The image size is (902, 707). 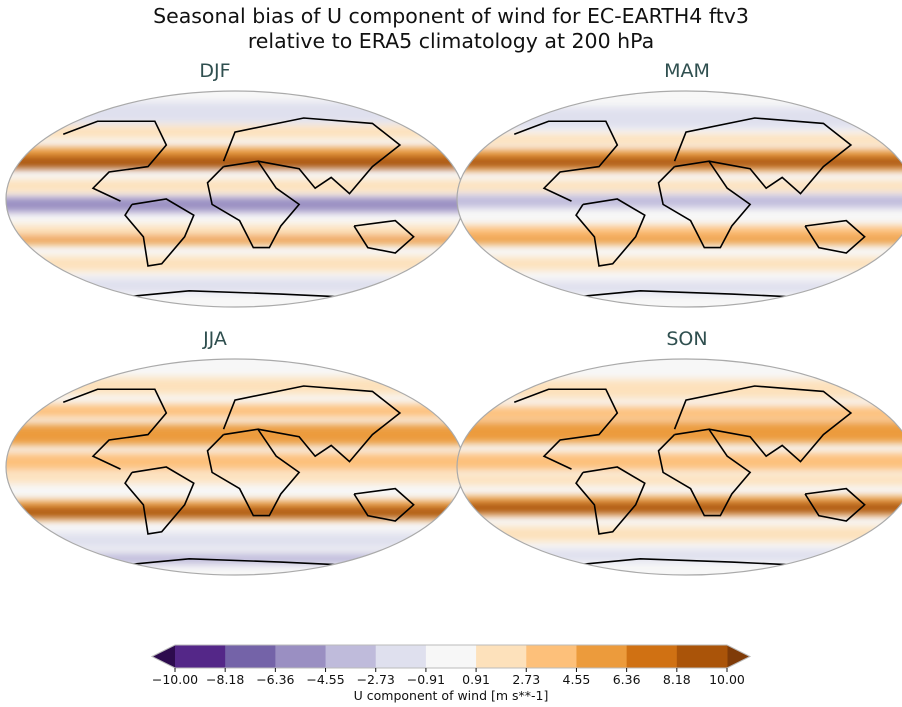 I want to click on colorbar-tick-label: 0.91, so click(x=476, y=679).